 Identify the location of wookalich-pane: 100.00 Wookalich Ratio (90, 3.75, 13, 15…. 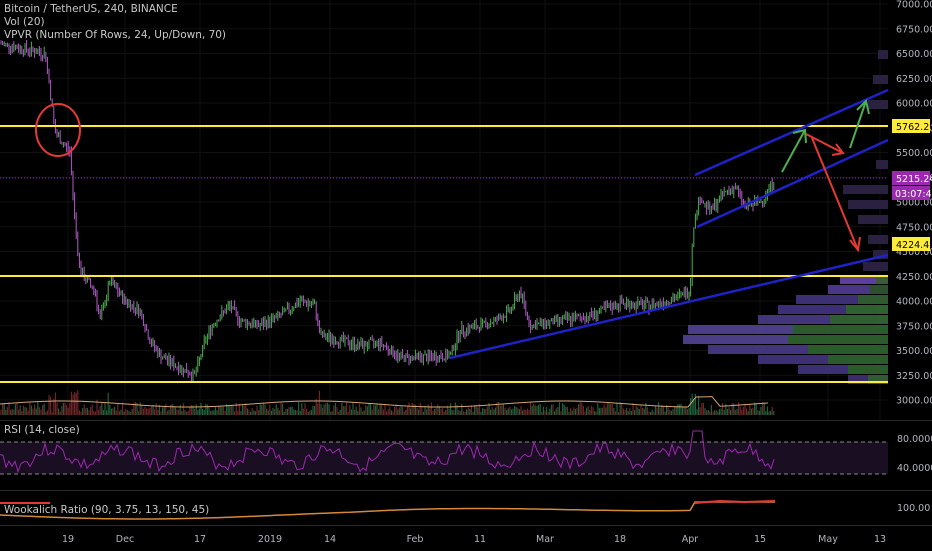
(466, 508).